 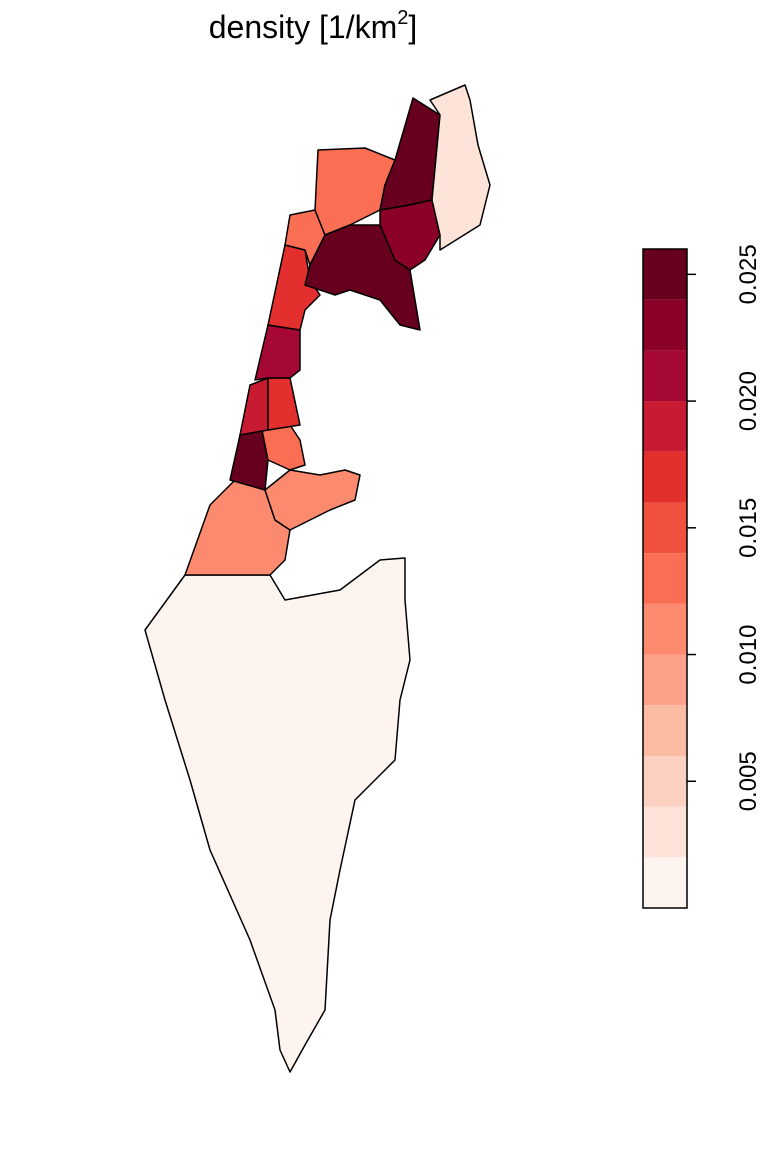 I want to click on colorbar-tick-label: 0.010, so click(x=748, y=655).